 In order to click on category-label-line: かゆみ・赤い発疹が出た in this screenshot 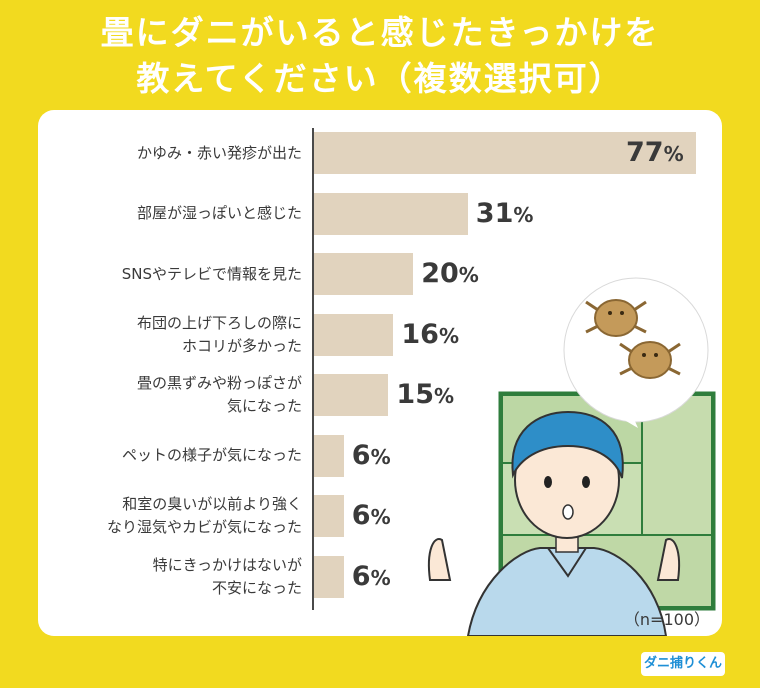, I will do `click(219, 152)`.